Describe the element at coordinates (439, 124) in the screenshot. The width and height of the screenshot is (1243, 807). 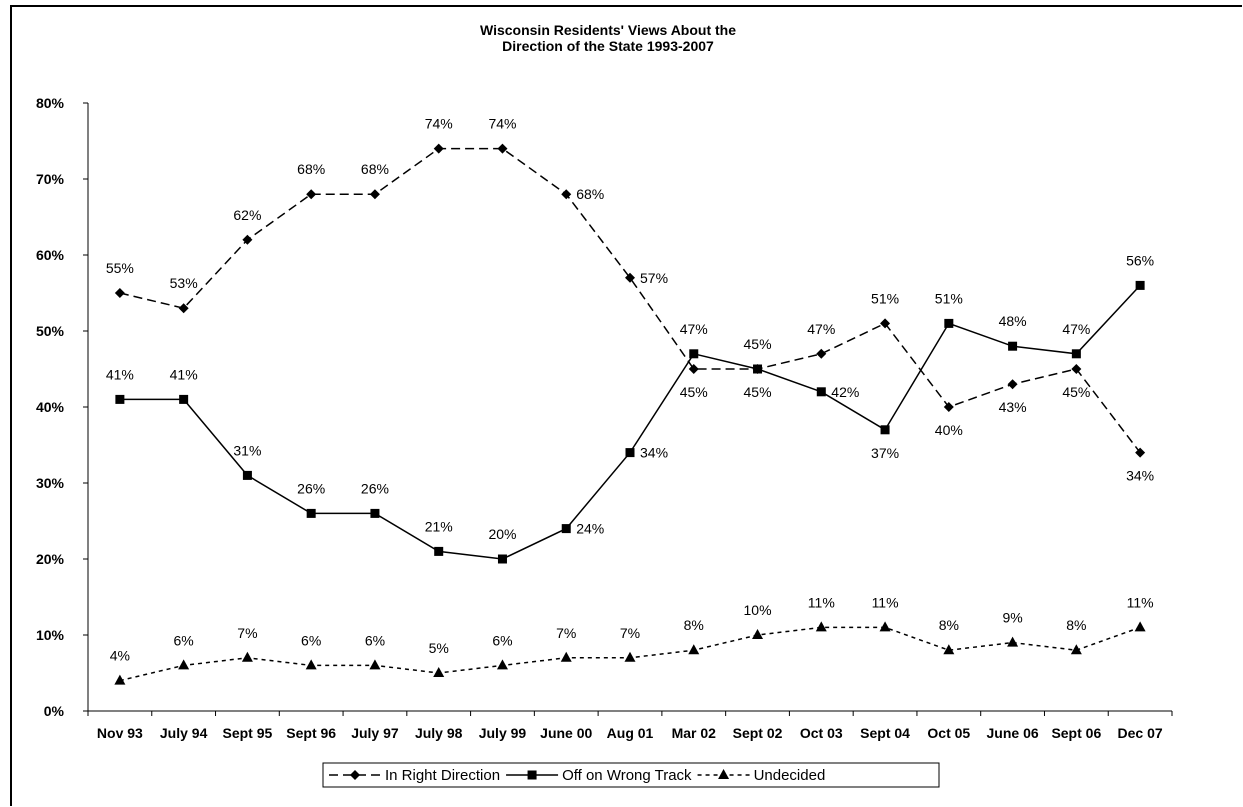
I see `data-label-in-right-direction: 74%` at that location.